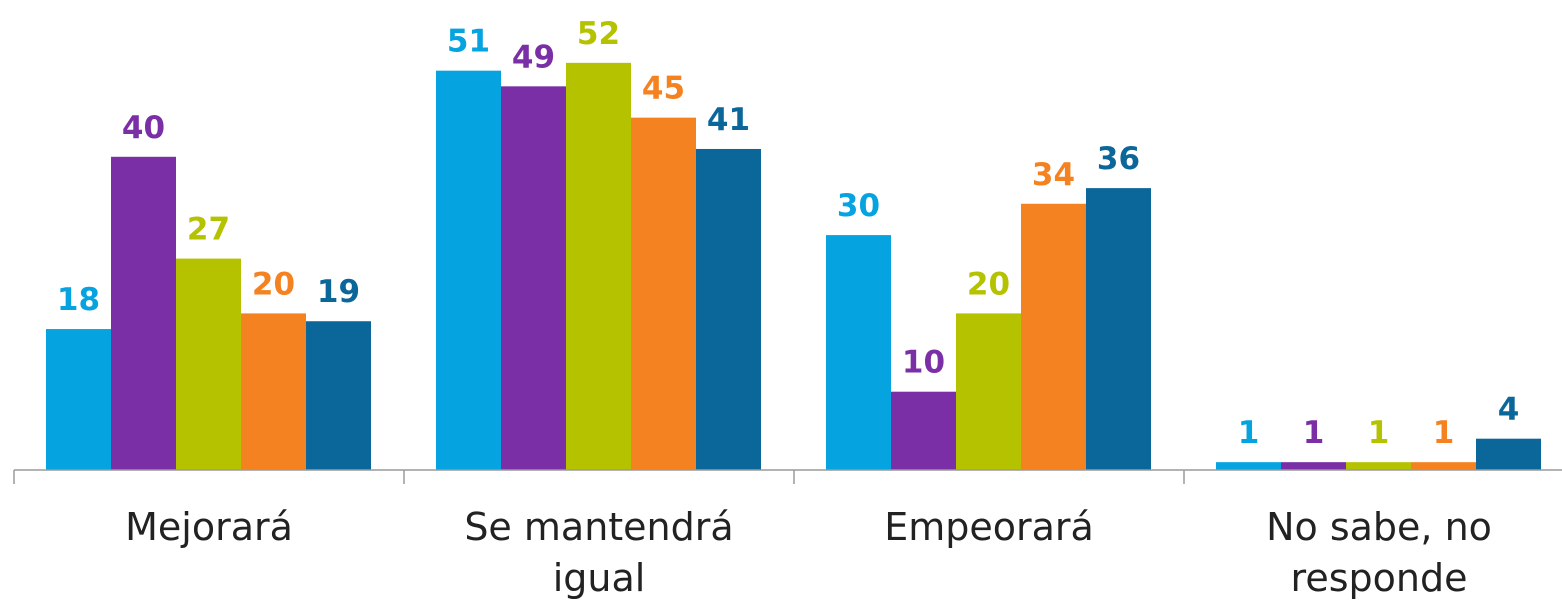 This screenshot has height=602, width=1562. I want to click on data-label: 18, so click(78, 300).